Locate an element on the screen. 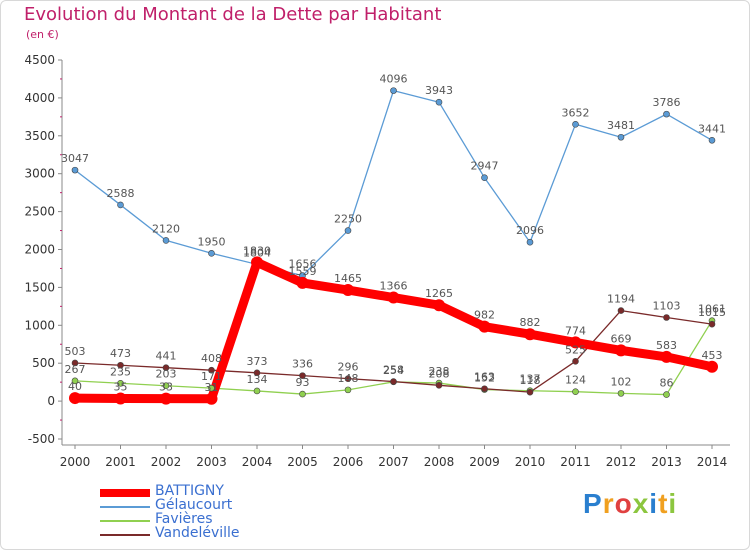 This screenshot has width=750, height=550. data-label: 982 is located at coordinates (484, 315).